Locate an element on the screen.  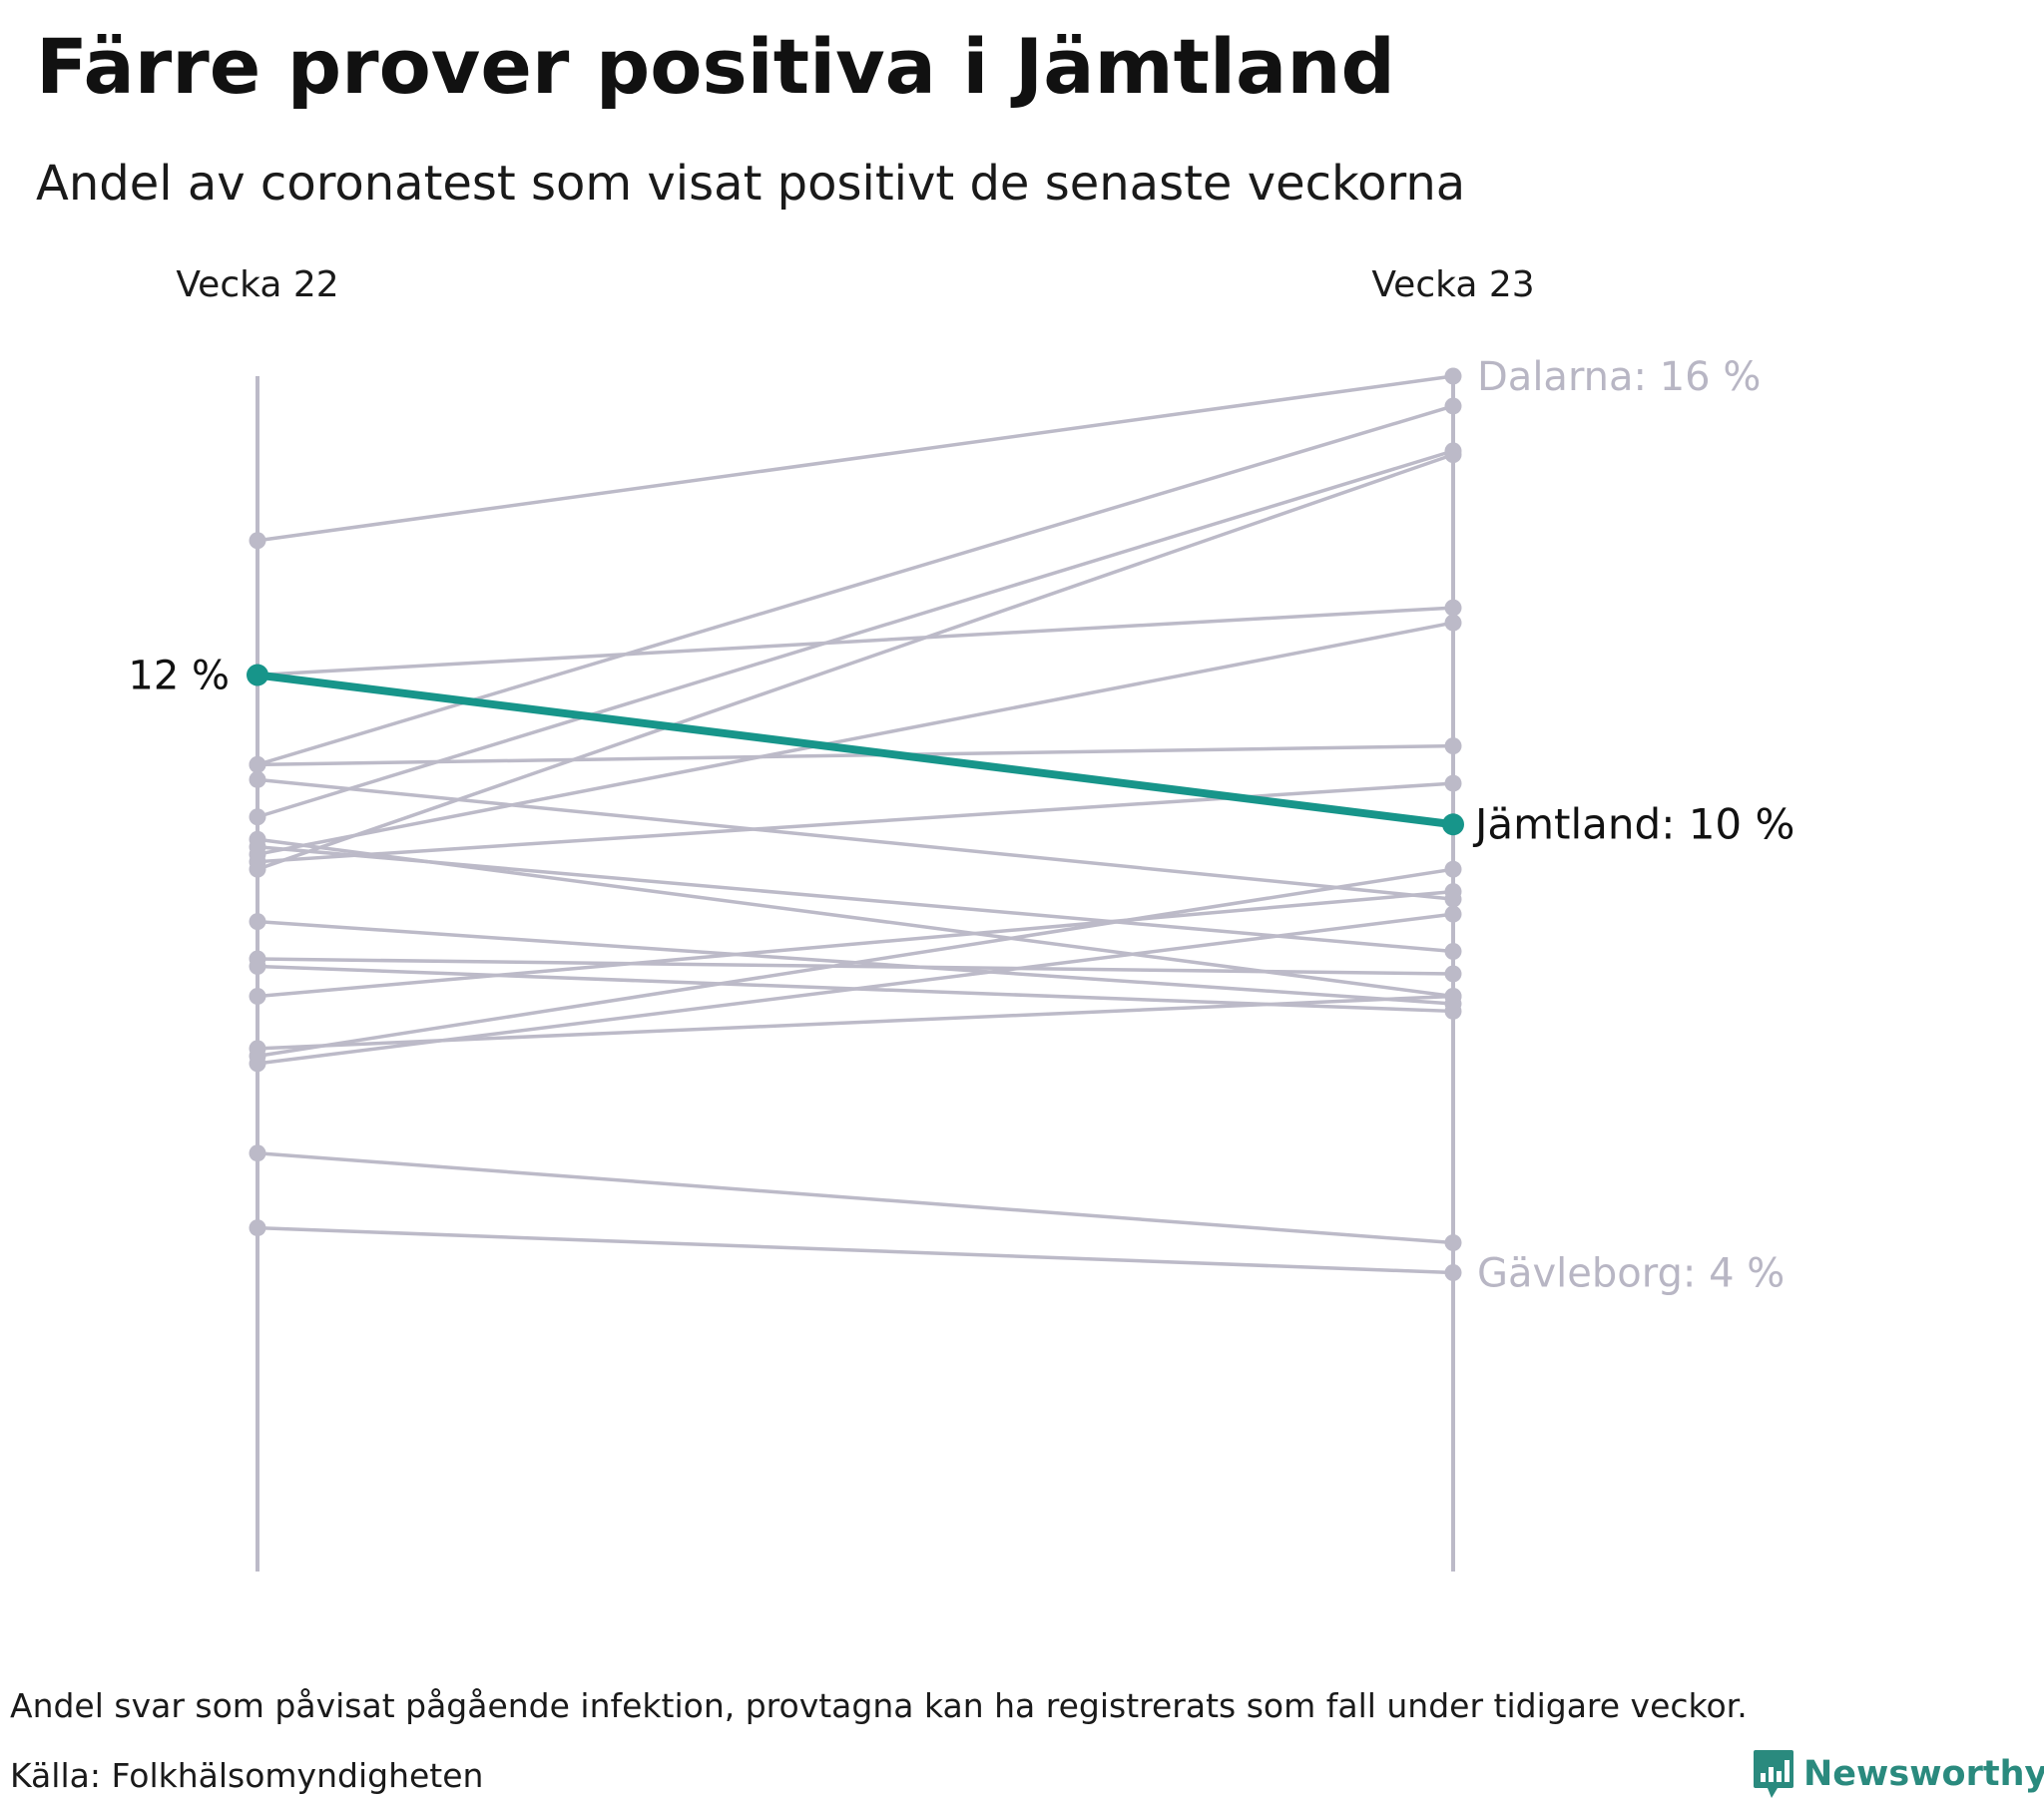
highlight-layer is located at coordinates (855, 750).